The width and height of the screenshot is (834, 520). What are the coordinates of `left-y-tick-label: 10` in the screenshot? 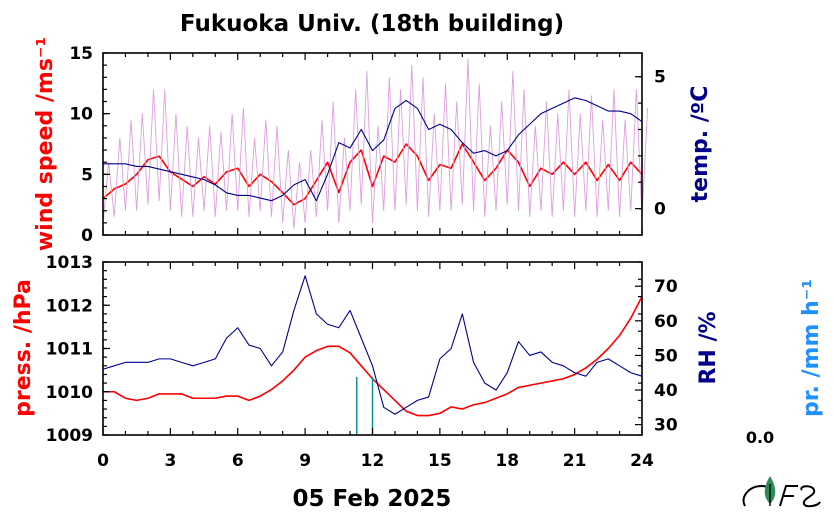 It's located at (81, 115).